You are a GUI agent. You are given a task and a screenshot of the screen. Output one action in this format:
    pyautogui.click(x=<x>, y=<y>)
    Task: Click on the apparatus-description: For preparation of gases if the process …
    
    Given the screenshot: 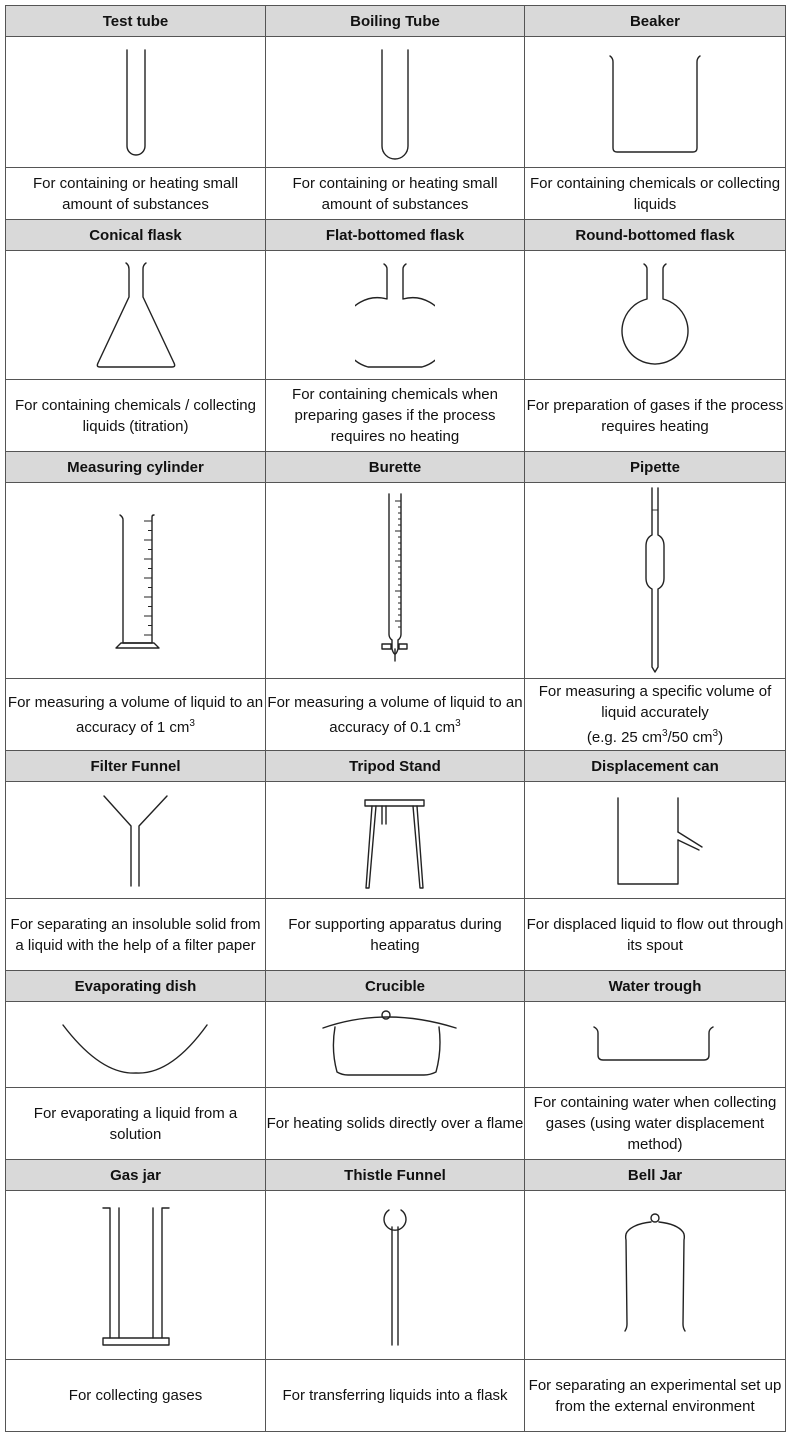 What is the action you would take?
    pyautogui.click(x=655, y=415)
    